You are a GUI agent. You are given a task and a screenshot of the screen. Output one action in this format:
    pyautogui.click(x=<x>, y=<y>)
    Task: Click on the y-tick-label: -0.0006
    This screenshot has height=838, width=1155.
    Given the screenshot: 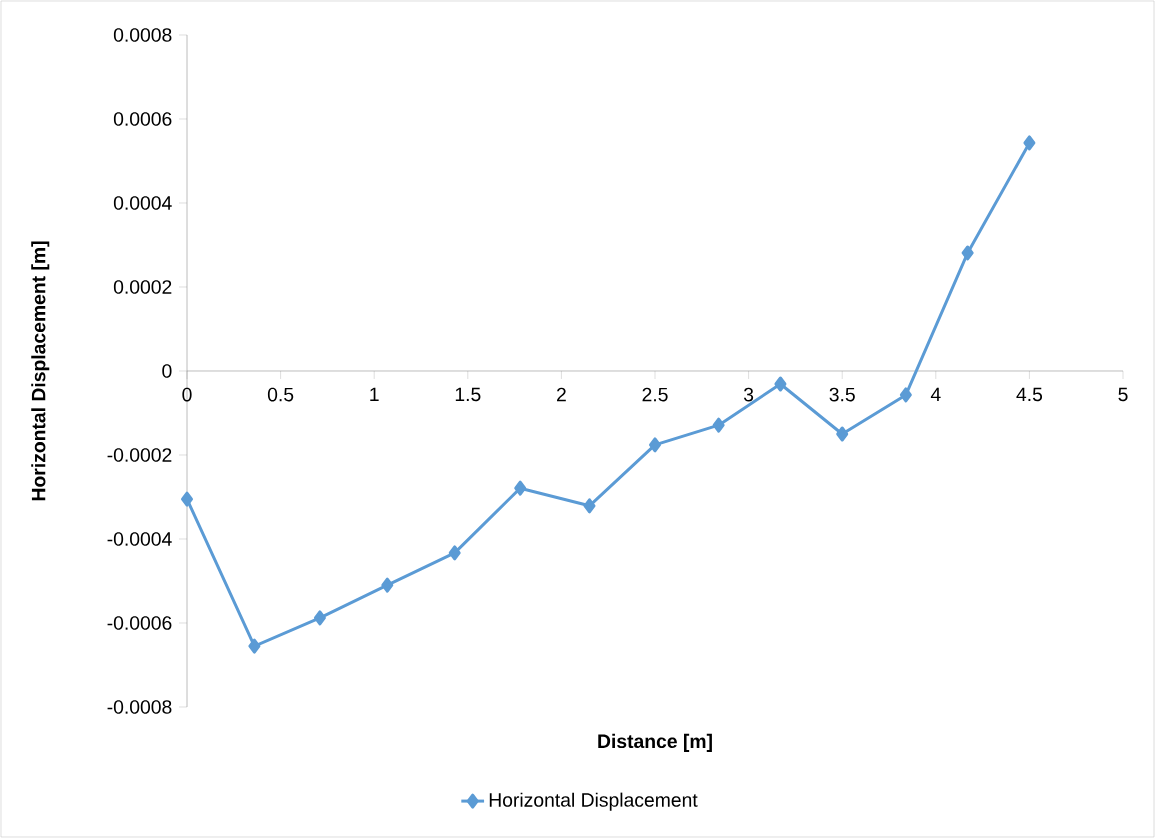 What is the action you would take?
    pyautogui.click(x=139, y=623)
    